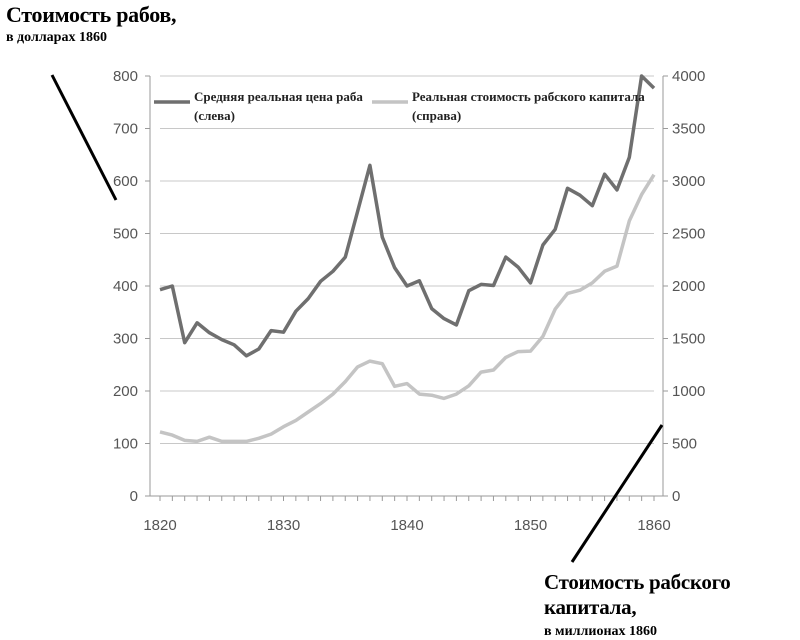 The width and height of the screenshot is (800, 640). What do you see at coordinates (406, 525) in the screenshot?
I see `x-tick-label: 1840` at bounding box center [406, 525].